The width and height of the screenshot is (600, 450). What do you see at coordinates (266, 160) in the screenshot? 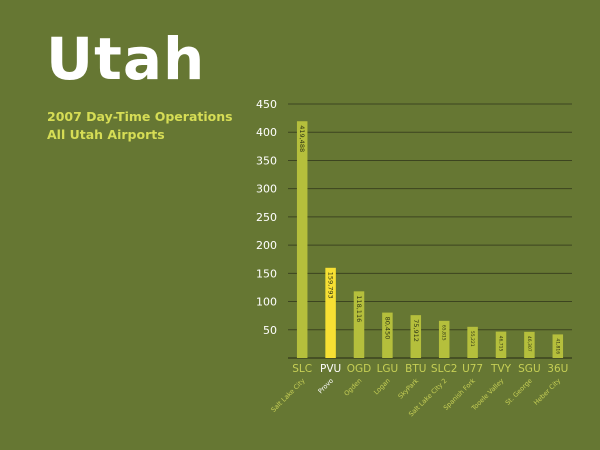
I see `y-tick-label: 350` at bounding box center [266, 160].